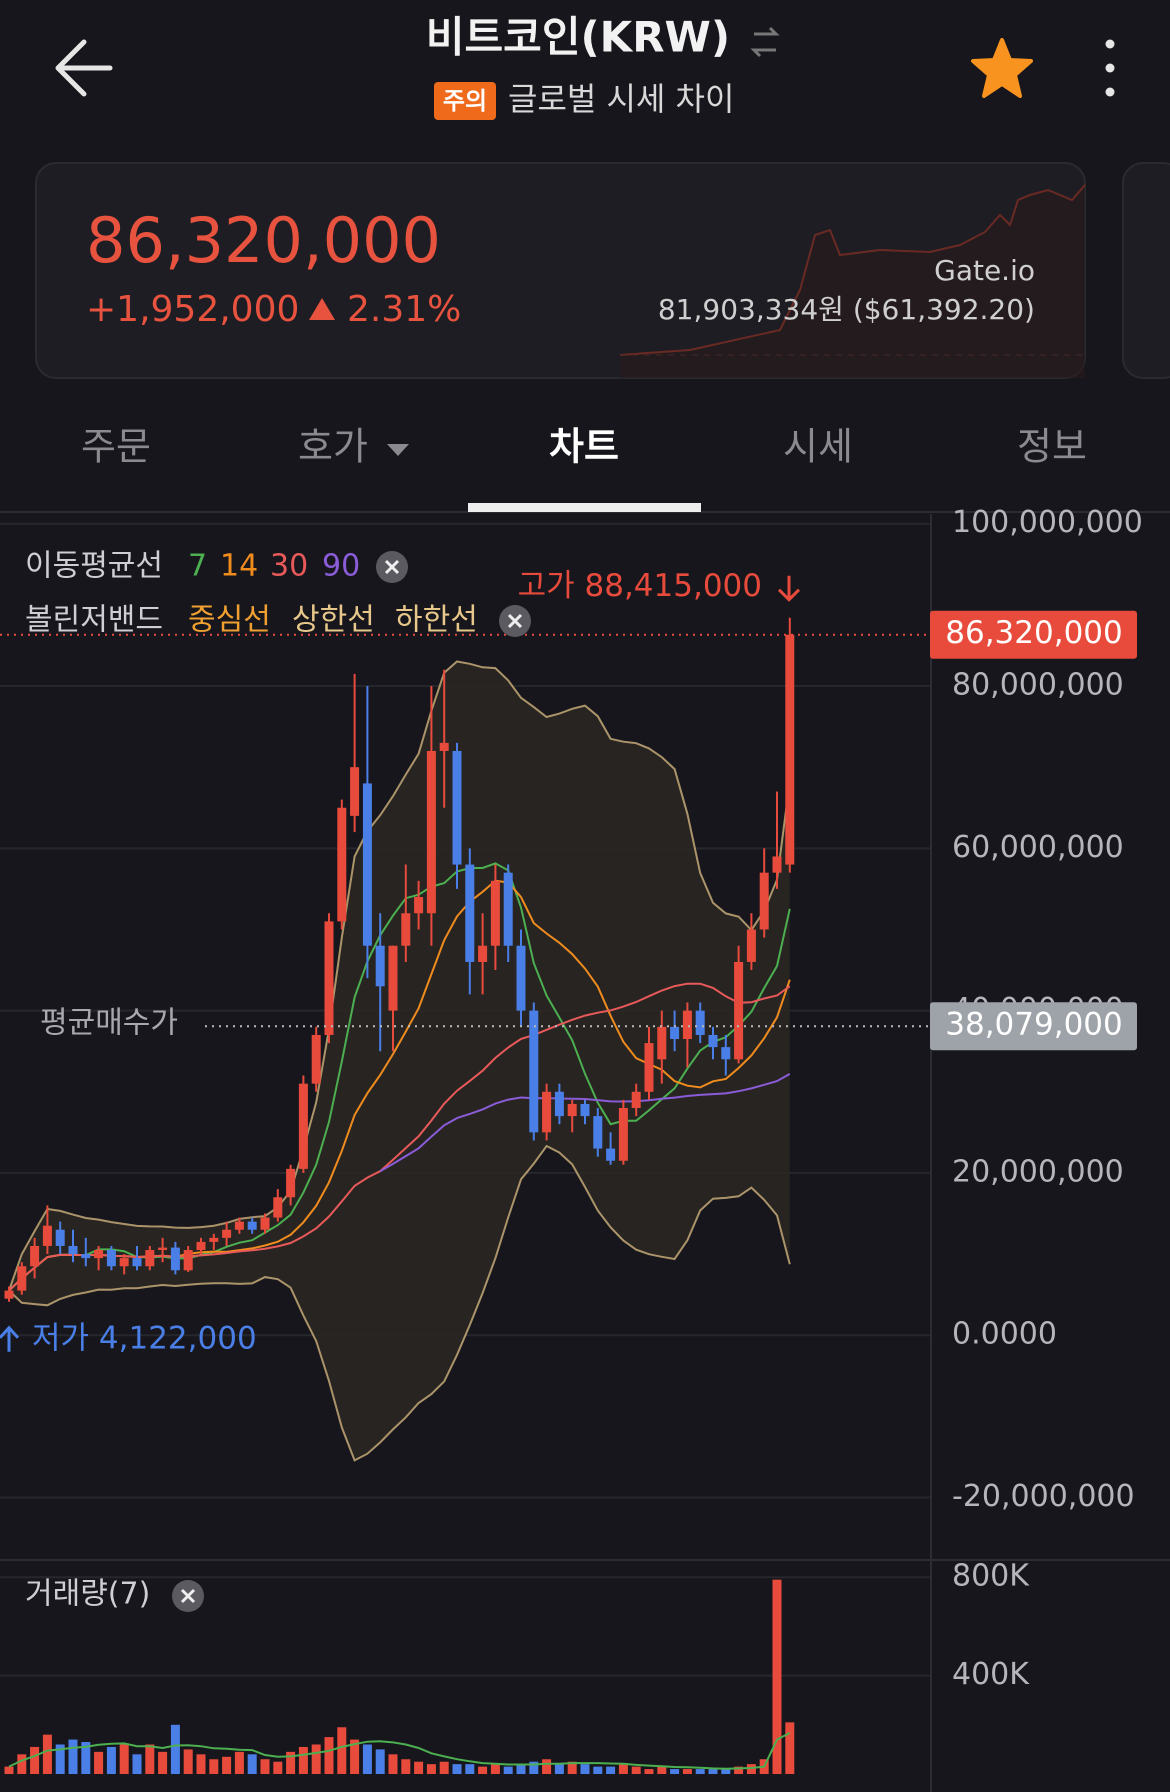  I want to click on bollinger-legend-title: 볼린저밴드, so click(94, 620).